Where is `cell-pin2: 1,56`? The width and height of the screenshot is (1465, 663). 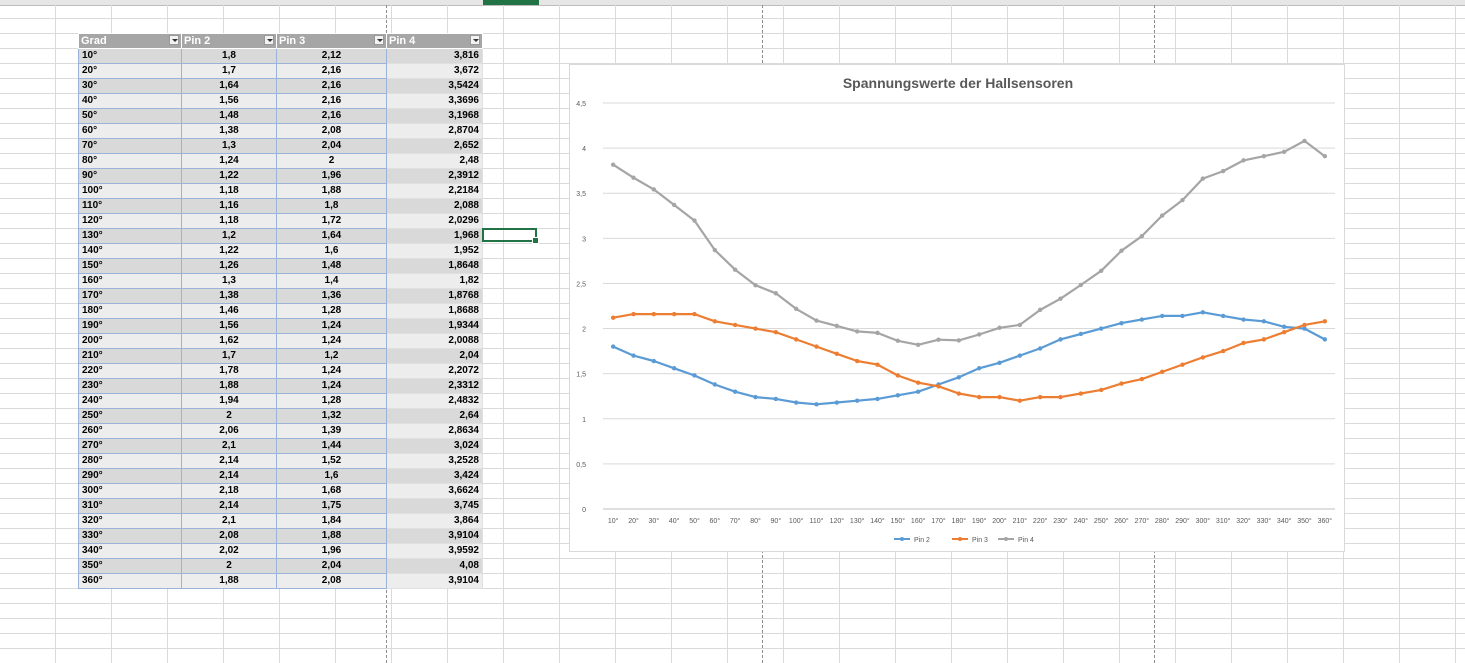 cell-pin2: 1,56 is located at coordinates (229, 101).